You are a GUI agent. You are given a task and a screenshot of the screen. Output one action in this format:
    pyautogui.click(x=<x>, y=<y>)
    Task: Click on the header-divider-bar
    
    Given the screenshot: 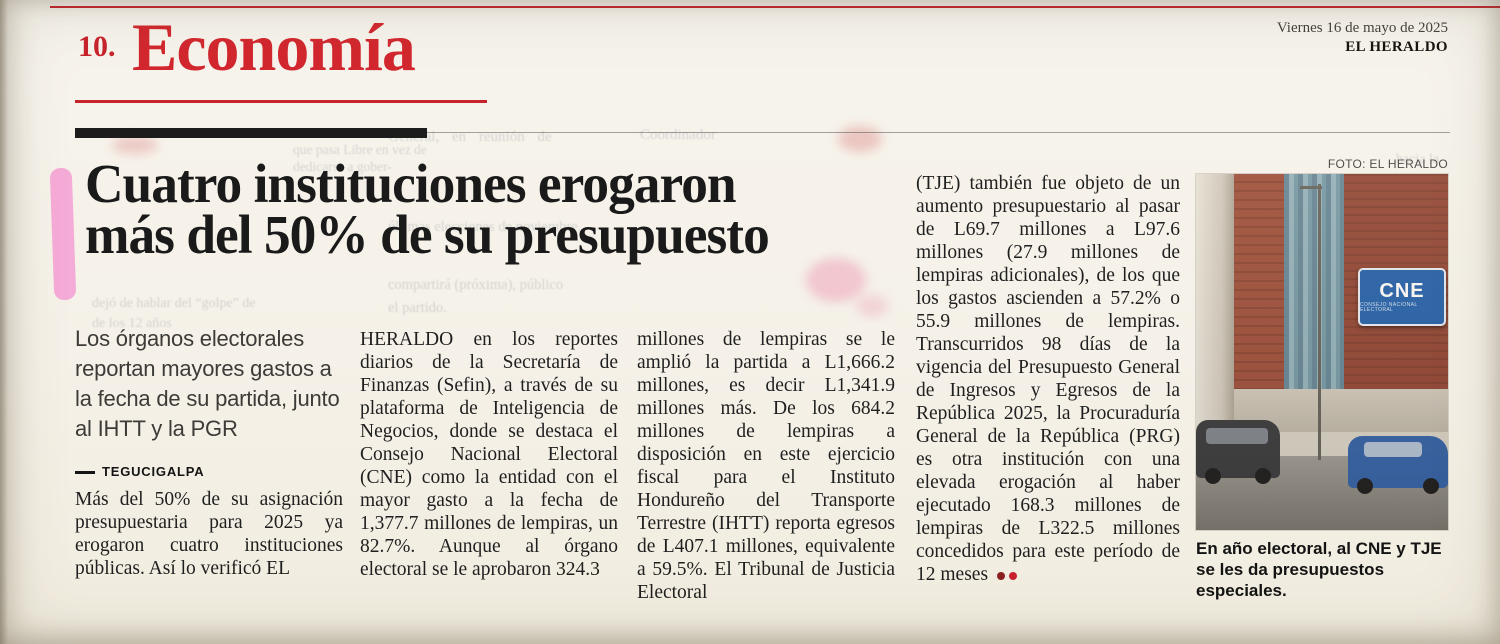 What is the action you would take?
    pyautogui.click(x=251, y=133)
    